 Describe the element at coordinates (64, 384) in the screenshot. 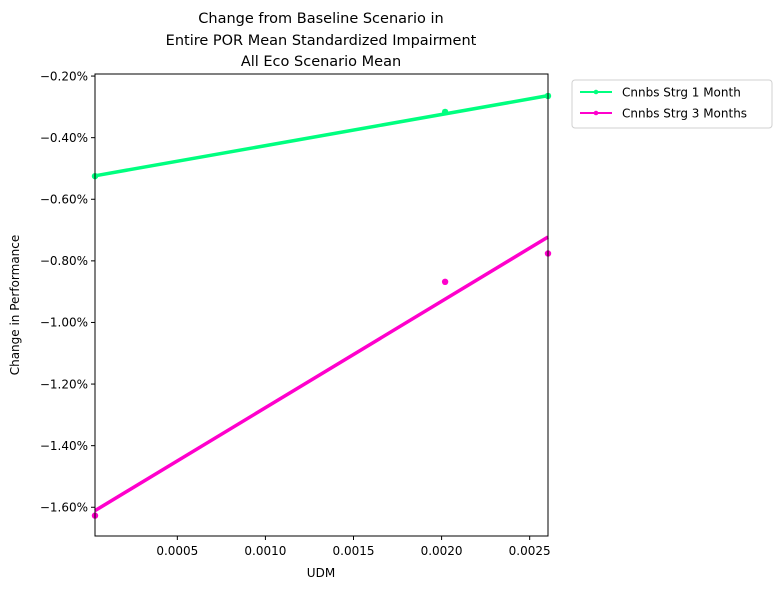

I see `y-tick-label: −1.20%` at that location.